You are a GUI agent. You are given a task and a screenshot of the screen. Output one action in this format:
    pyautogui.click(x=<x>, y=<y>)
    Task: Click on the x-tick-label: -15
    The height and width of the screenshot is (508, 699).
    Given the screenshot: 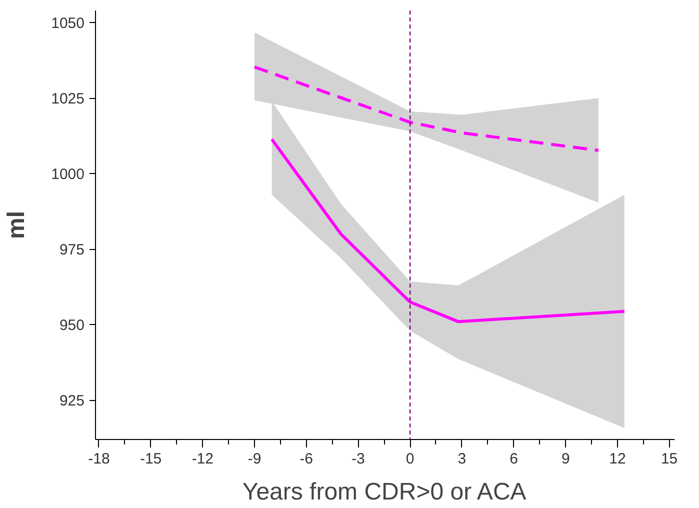 What is the action you would take?
    pyautogui.click(x=151, y=459)
    